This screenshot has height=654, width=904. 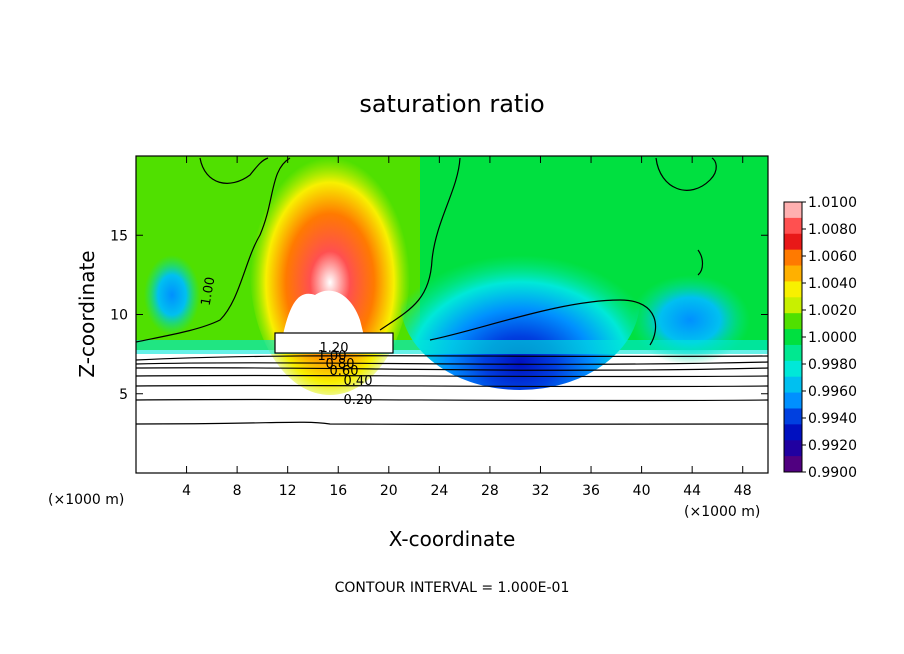 What do you see at coordinates (452, 539) in the screenshot?
I see `x-axis-label: X-coordinate` at bounding box center [452, 539].